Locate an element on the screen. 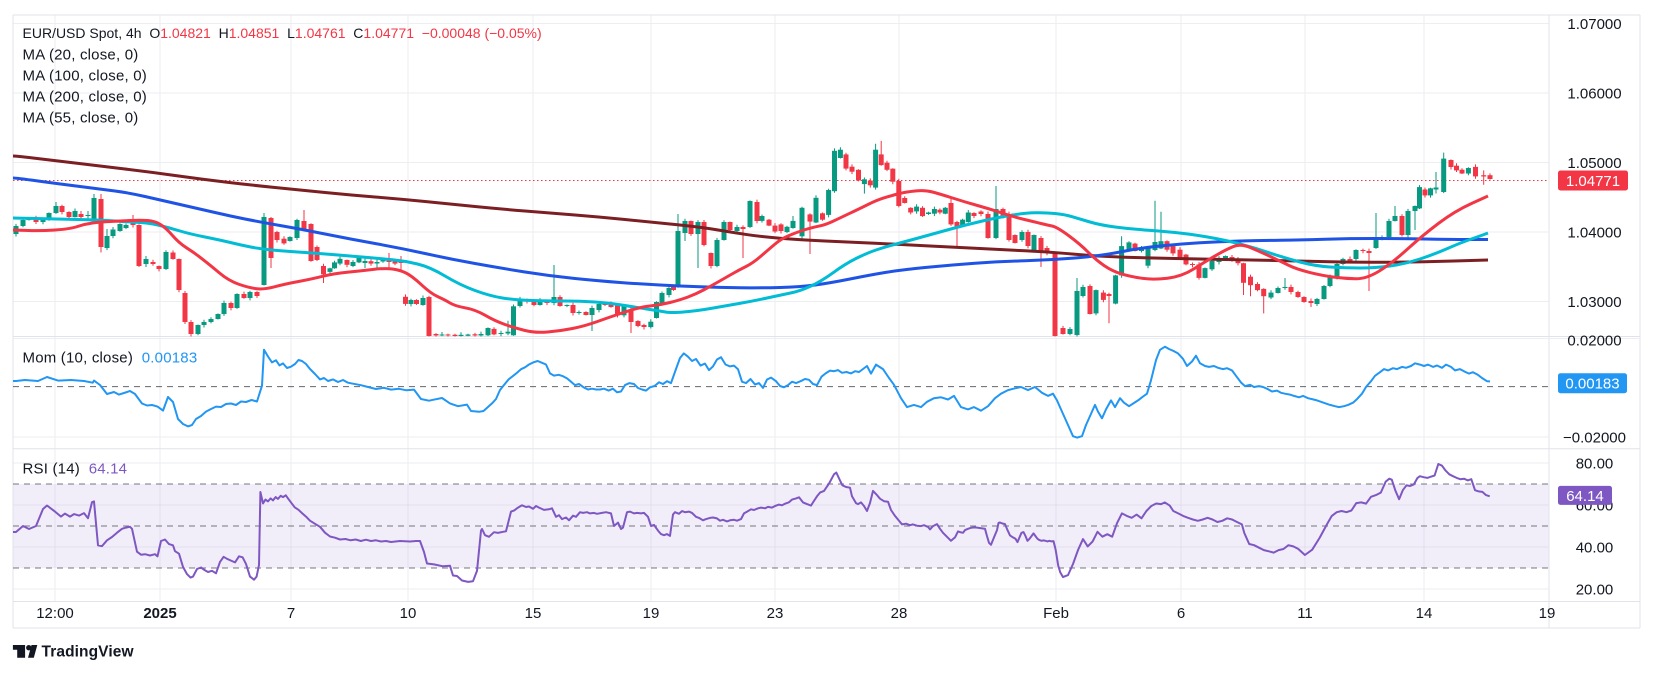 This screenshot has height=674, width=1653. svg-text: 80.00 is located at coordinates (1595, 463).